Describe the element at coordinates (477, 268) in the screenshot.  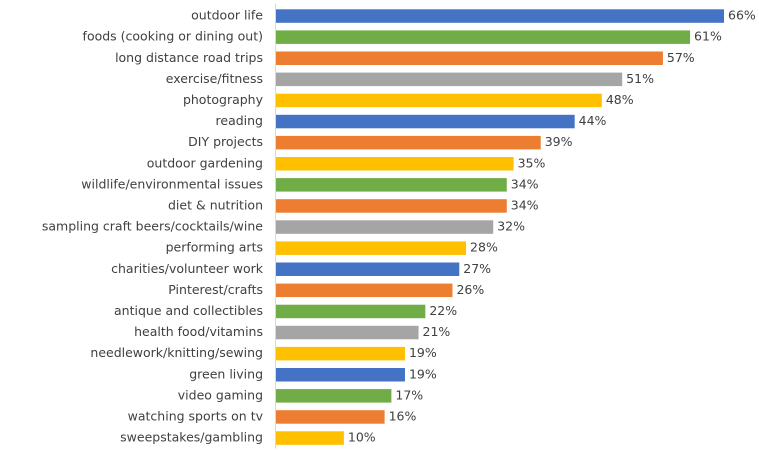
I see `data-label: 27%` at that location.